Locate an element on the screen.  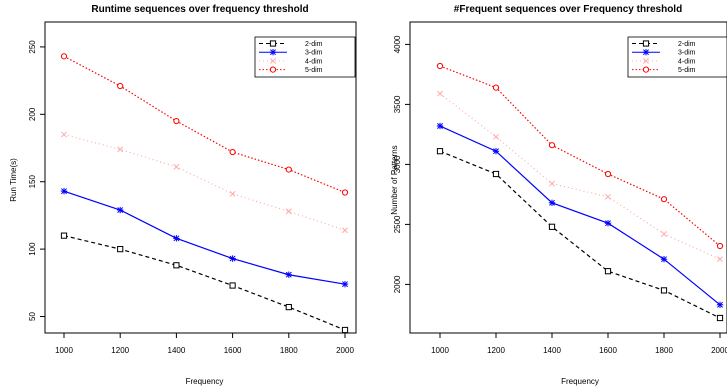
series-2-dim is located at coordinates (204, 283).